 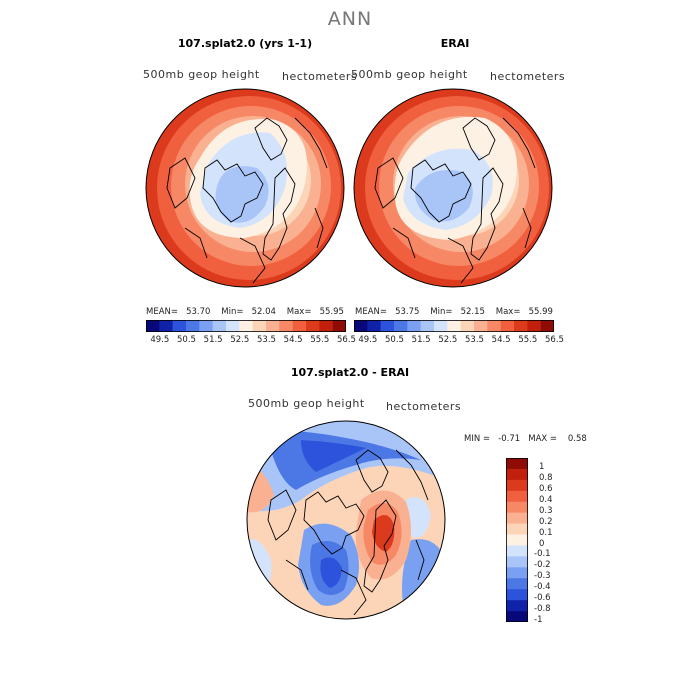 I want to click on colorbar-tick-label: 0.1, so click(x=546, y=532).